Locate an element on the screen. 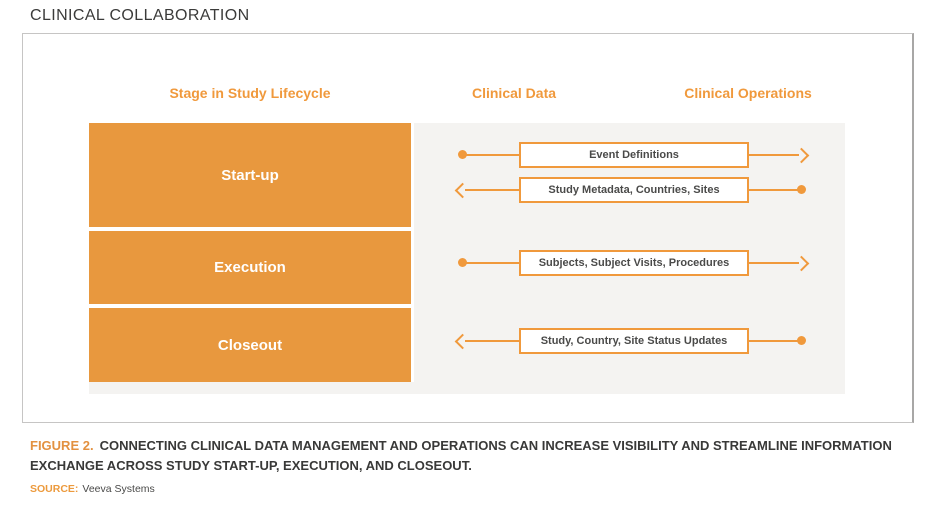 The image size is (936, 506). column-header-clinical-data: Clinical Data is located at coordinates (514, 93).